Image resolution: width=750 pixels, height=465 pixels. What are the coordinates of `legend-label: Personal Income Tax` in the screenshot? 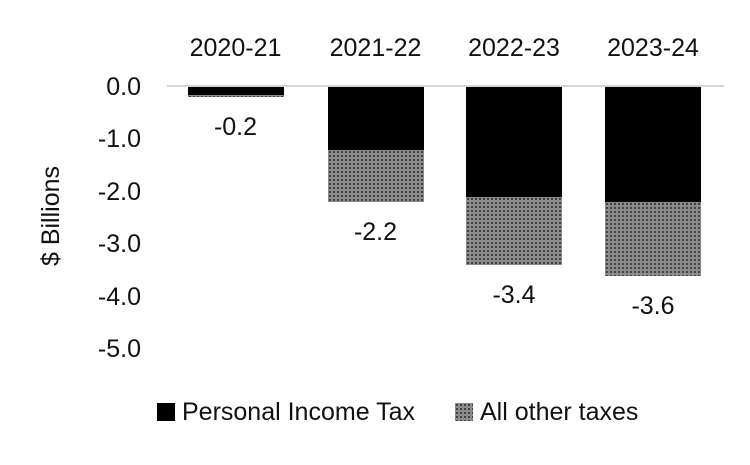 It's located at (298, 412).